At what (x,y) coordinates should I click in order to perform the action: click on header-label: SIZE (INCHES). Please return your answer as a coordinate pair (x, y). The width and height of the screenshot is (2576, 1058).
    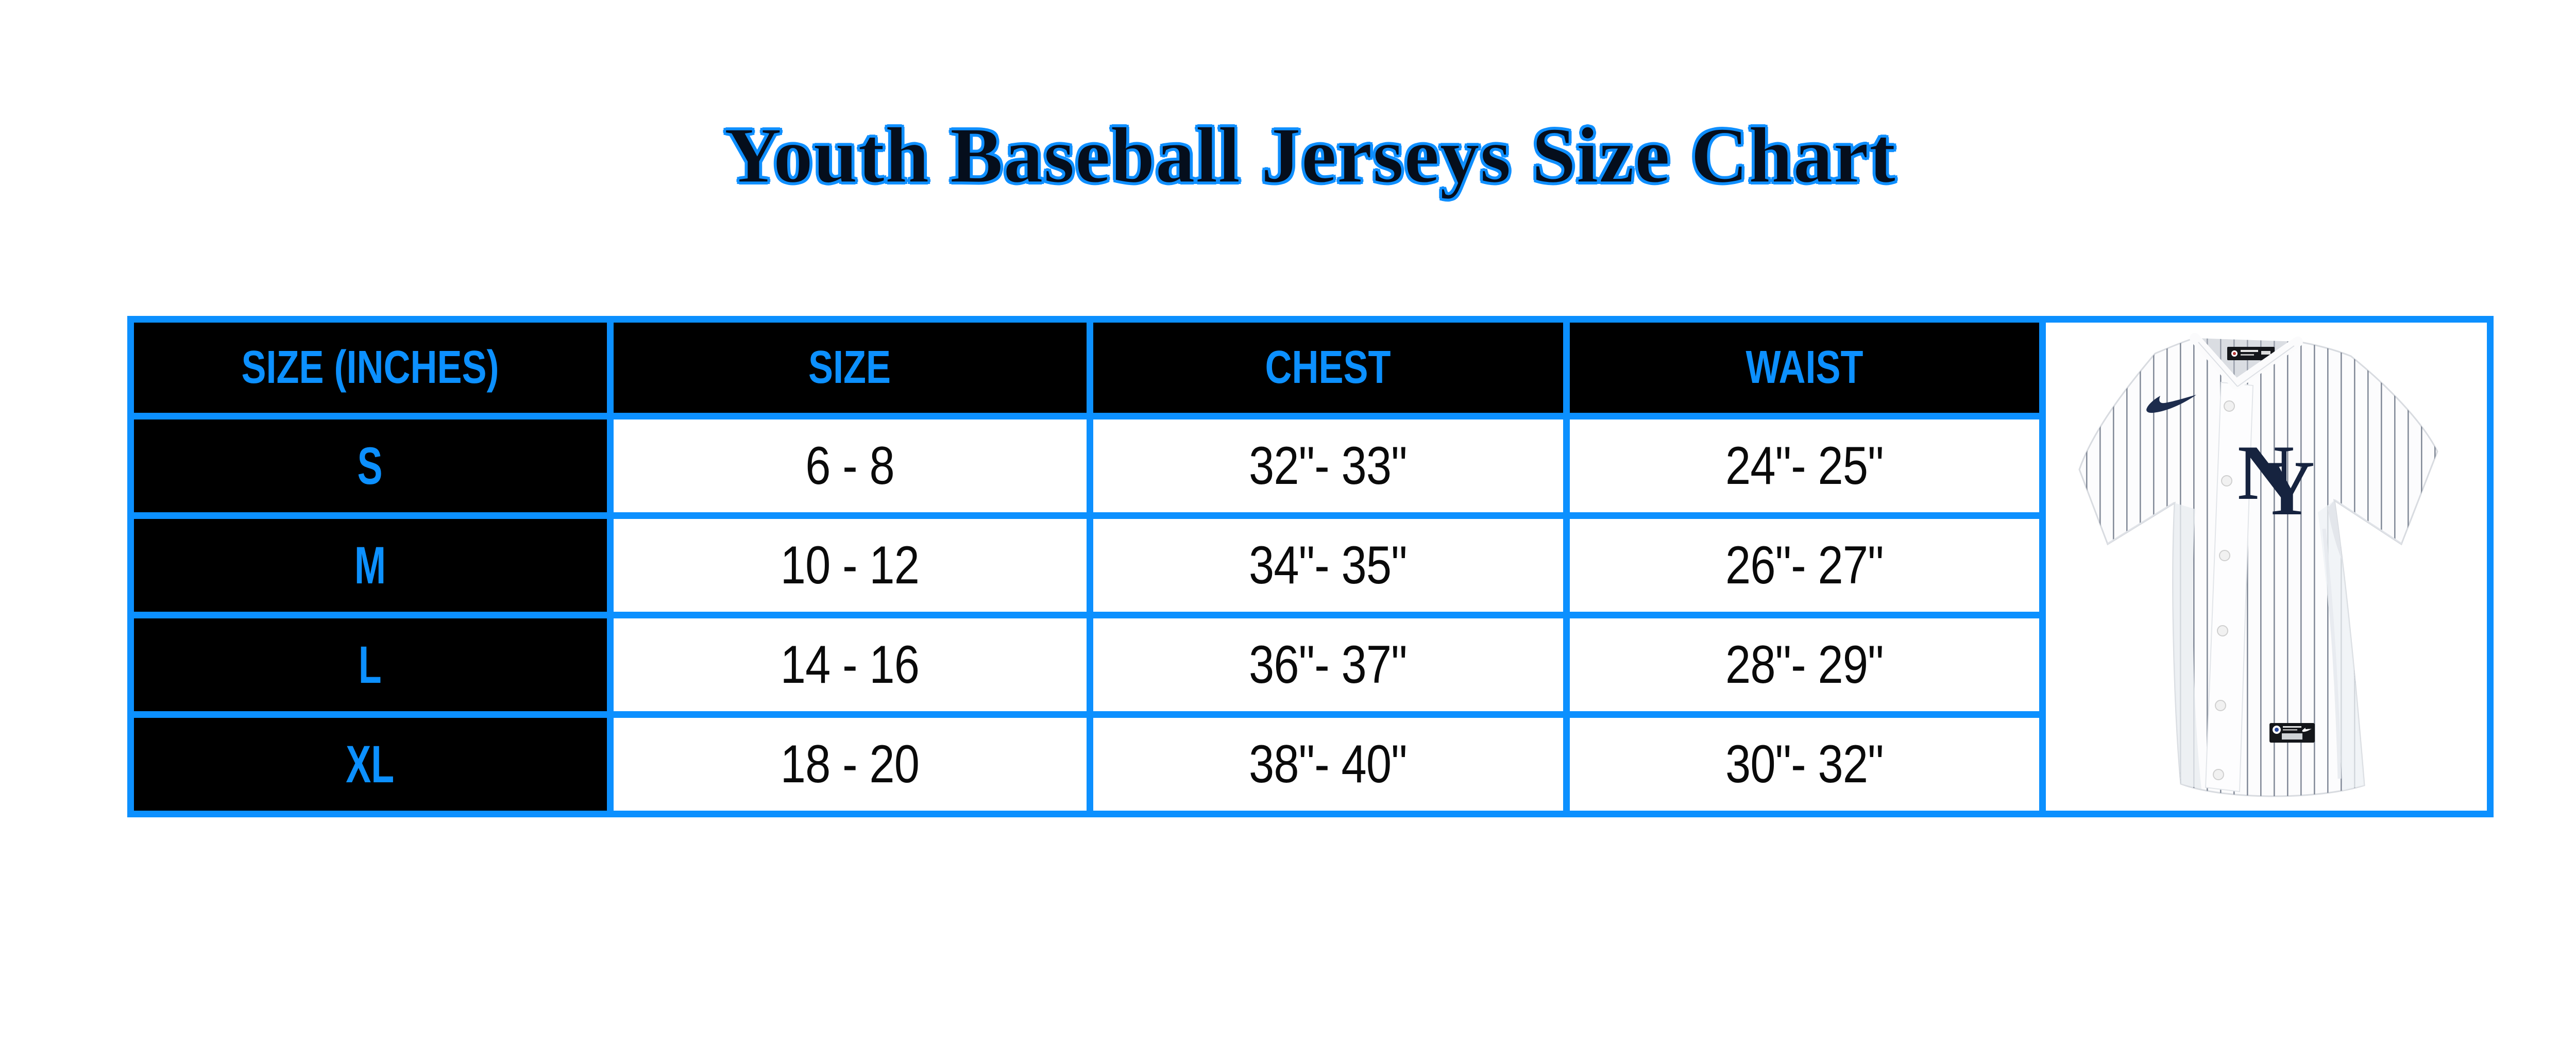
    Looking at the image, I should click on (370, 368).